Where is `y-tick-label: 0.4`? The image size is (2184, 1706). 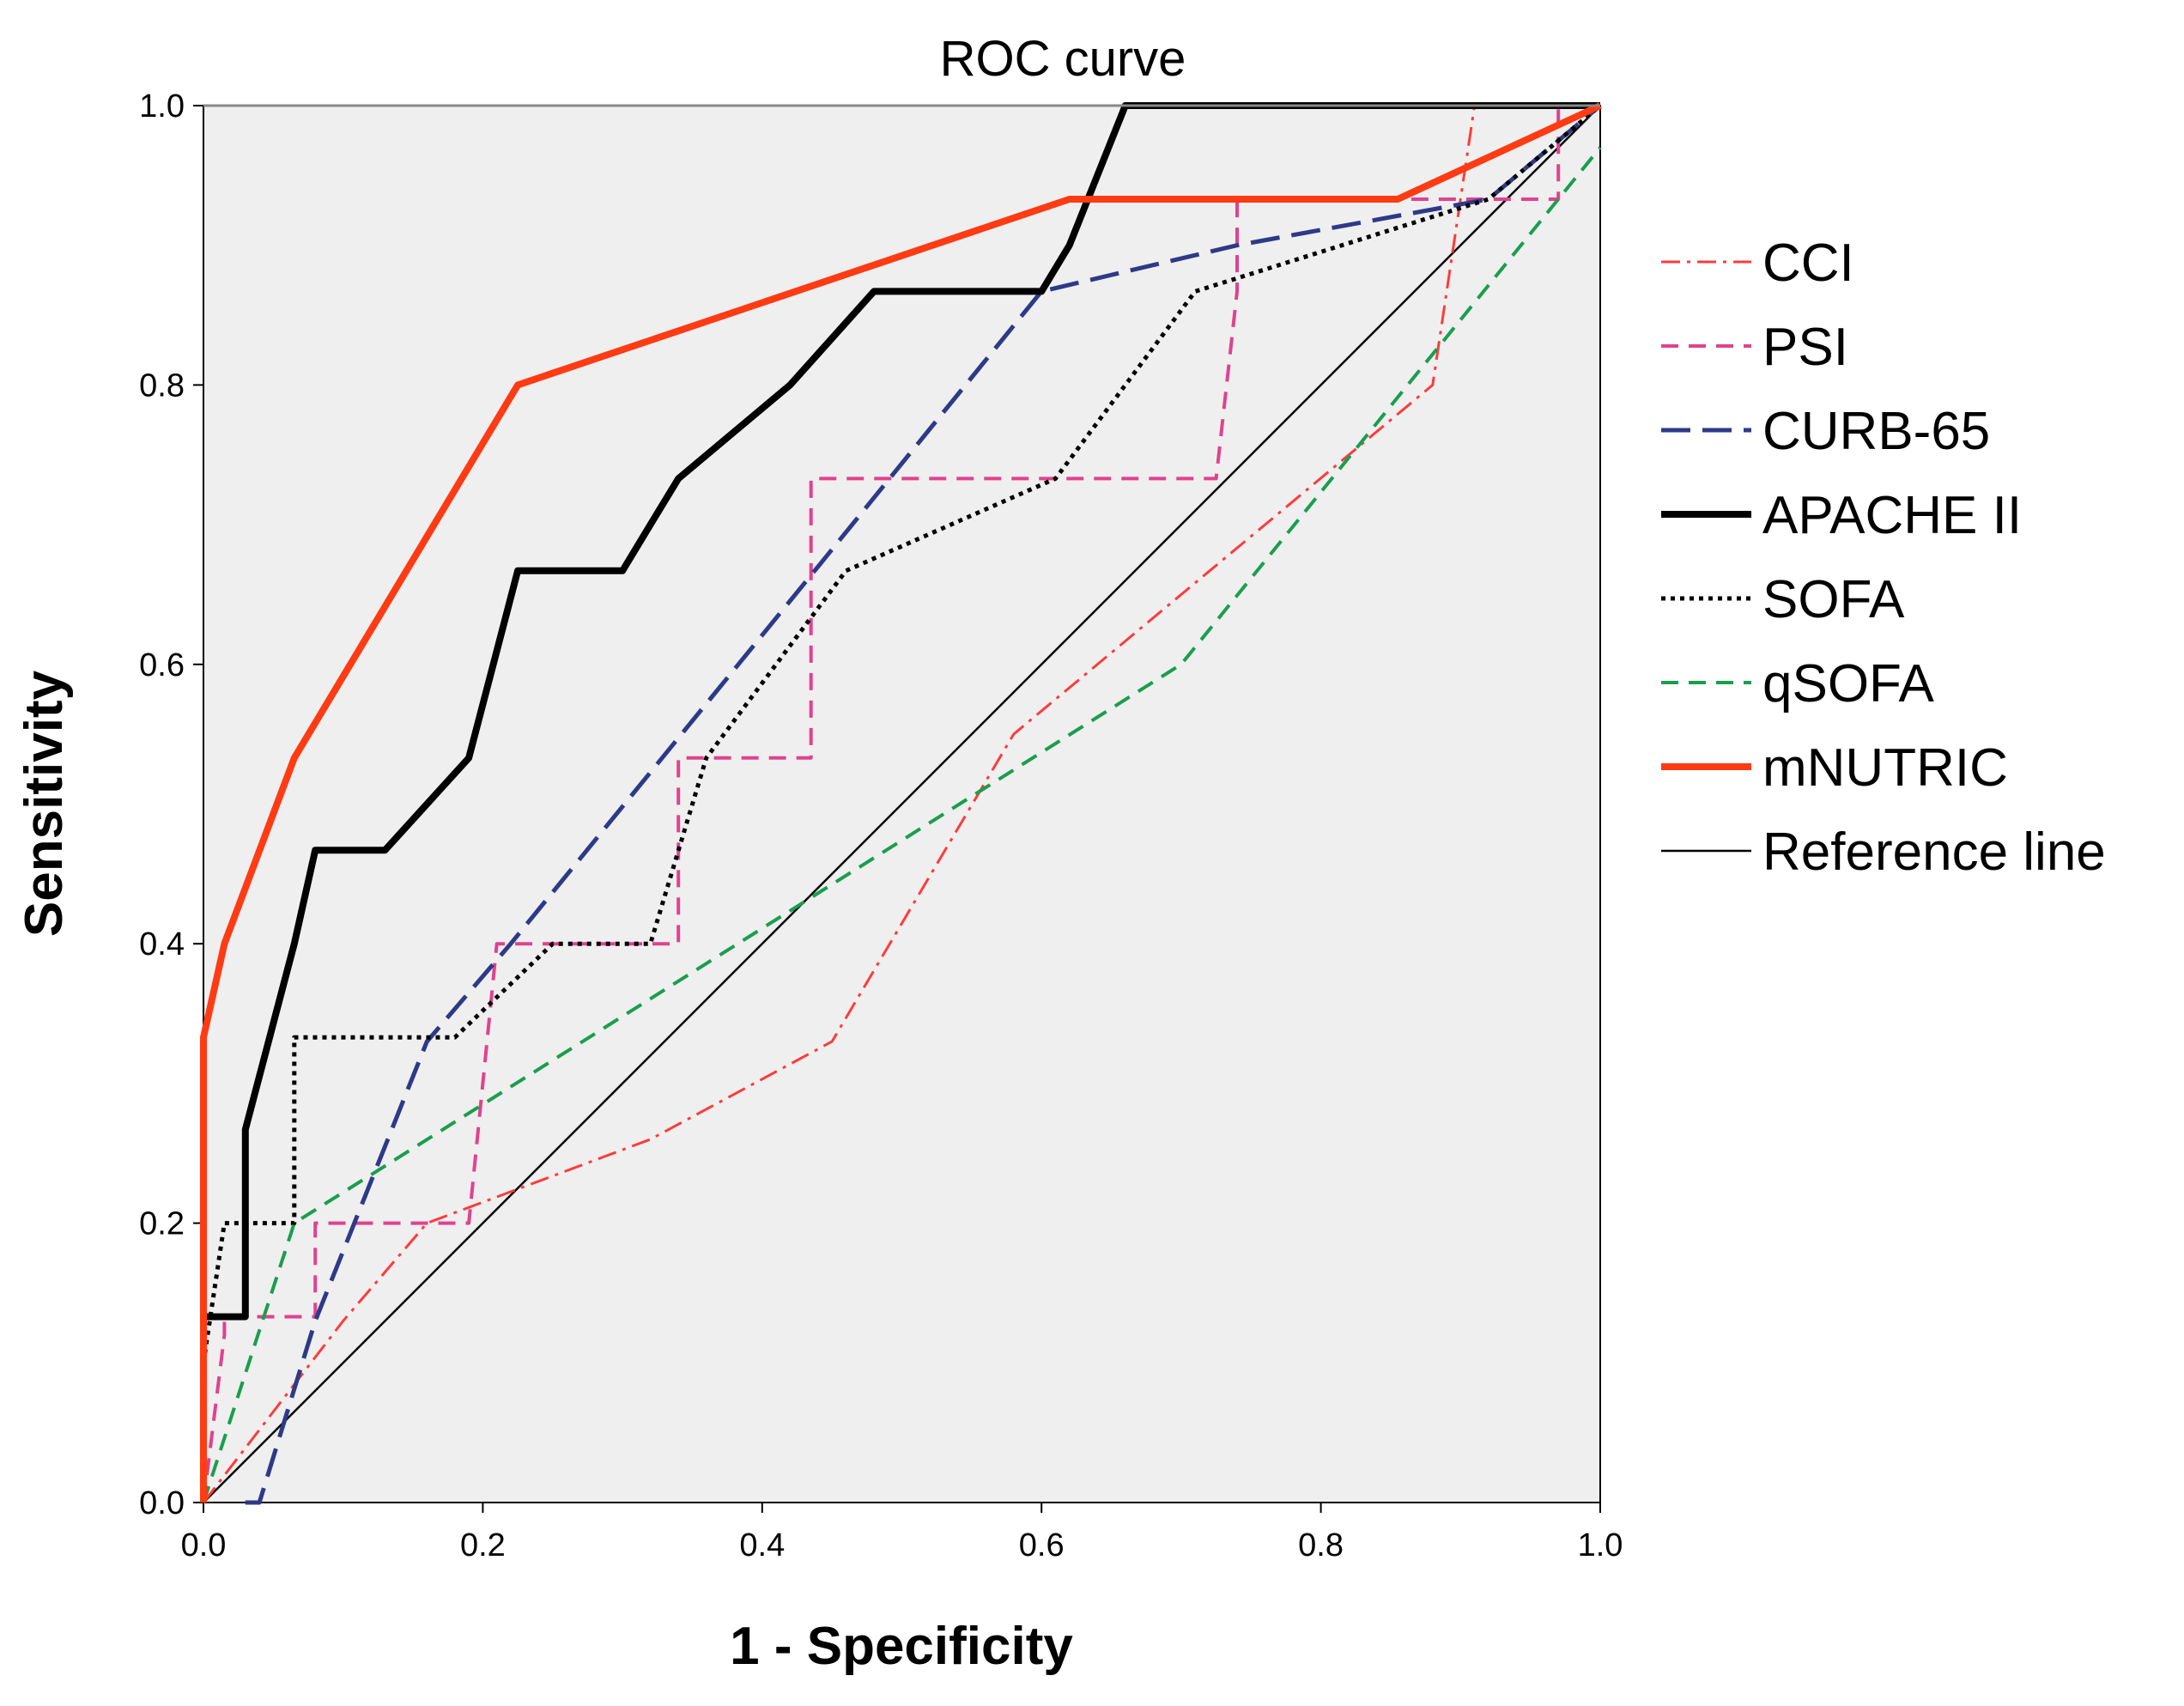 y-tick-label: 0.4 is located at coordinates (162, 944).